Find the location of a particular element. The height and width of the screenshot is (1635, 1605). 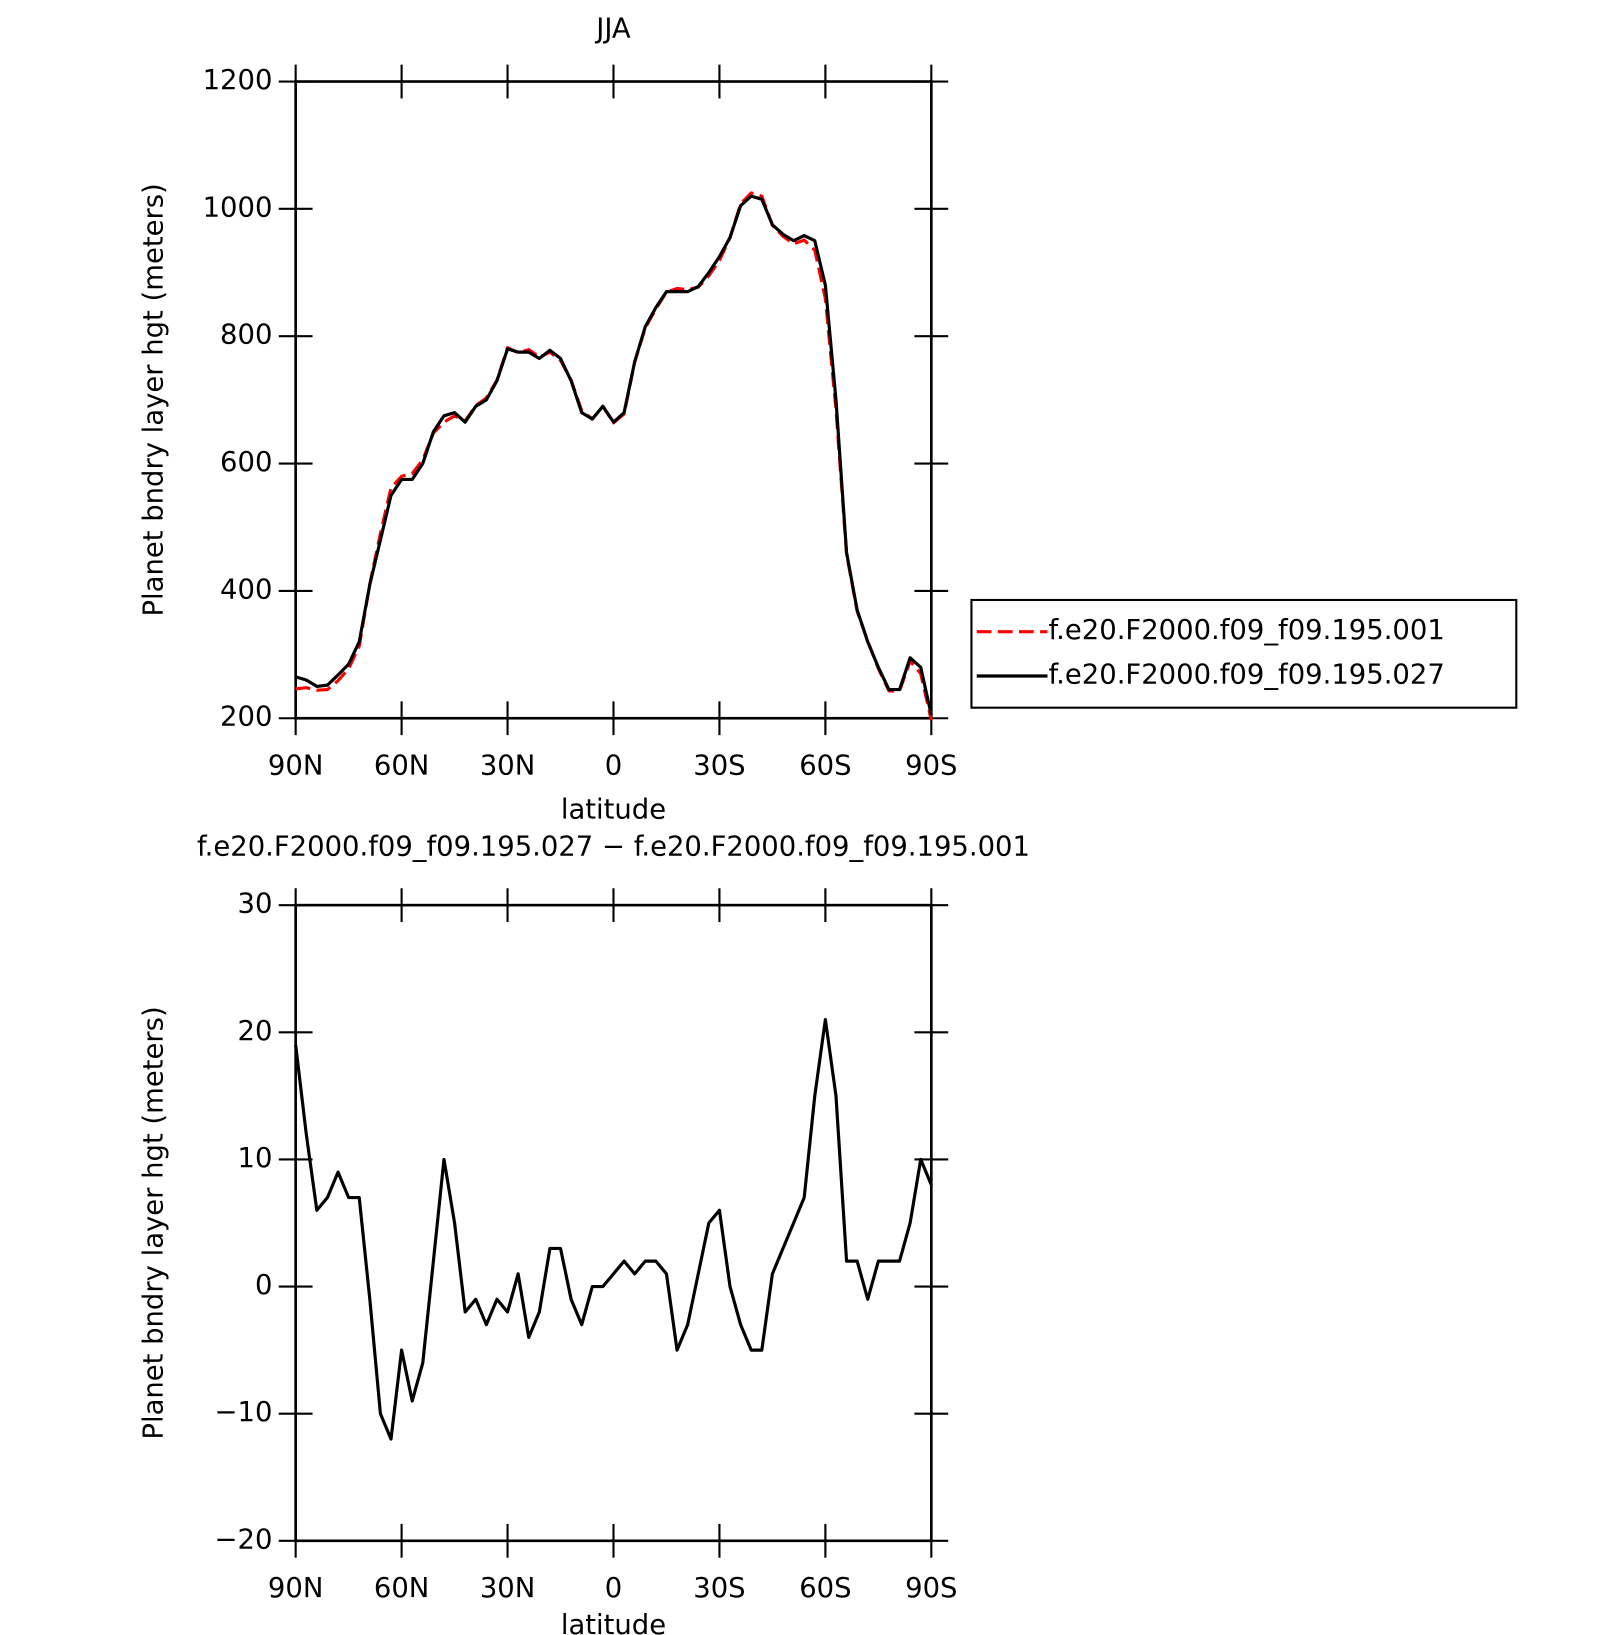

y-tick-label: 30 is located at coordinates (255, 904).